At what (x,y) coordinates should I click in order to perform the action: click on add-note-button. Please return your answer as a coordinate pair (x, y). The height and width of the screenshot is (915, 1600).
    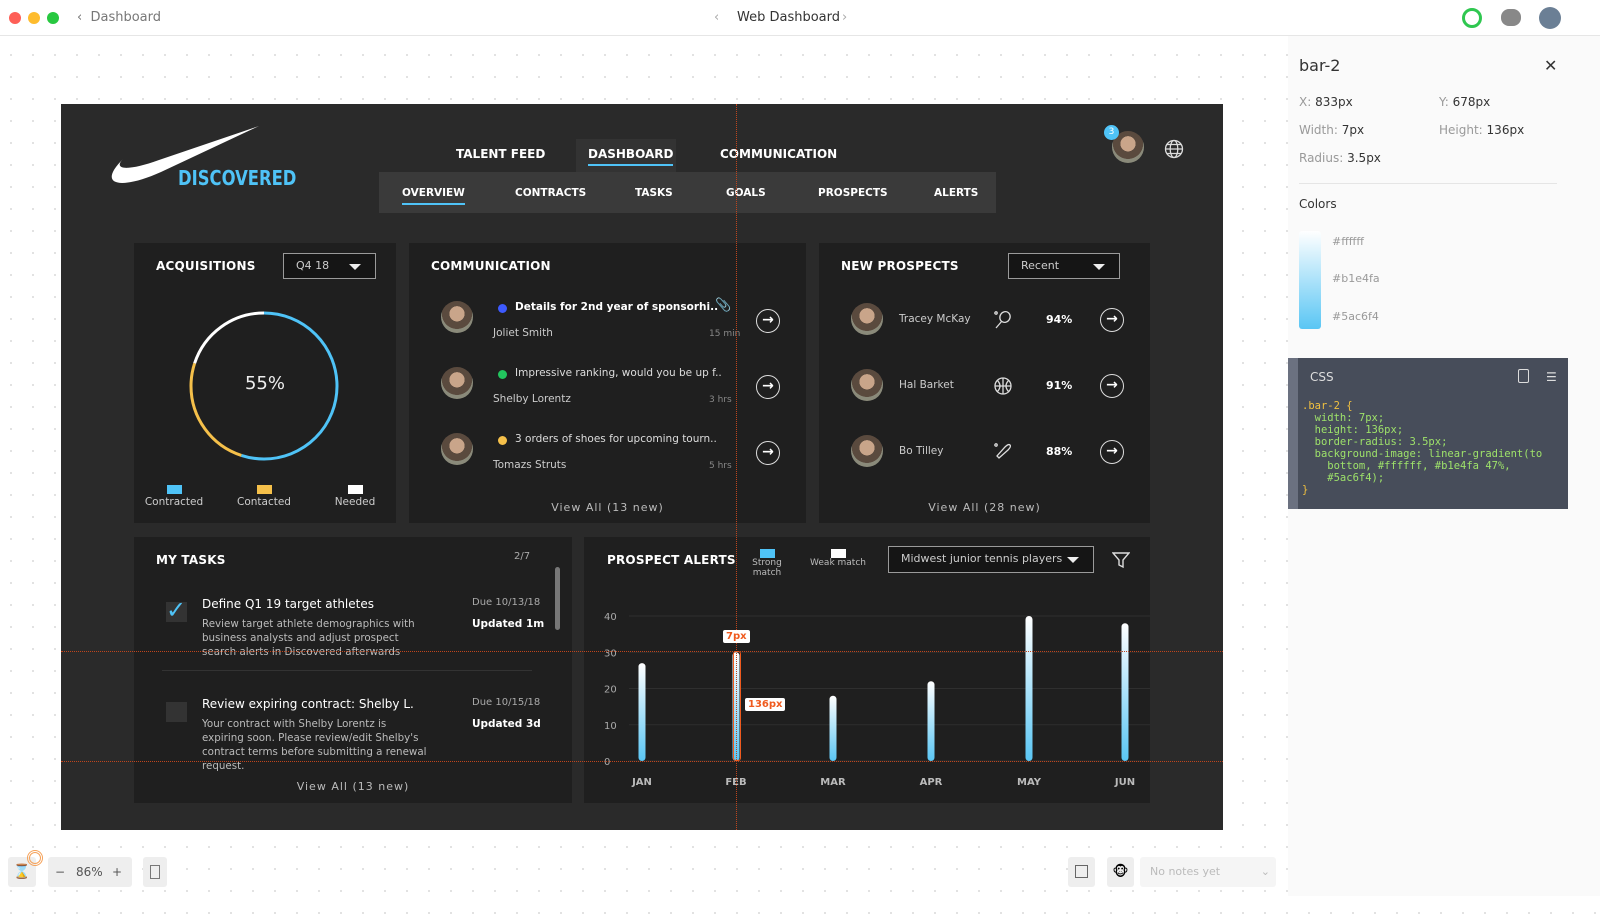
    Looking at the image, I should click on (1081, 872).